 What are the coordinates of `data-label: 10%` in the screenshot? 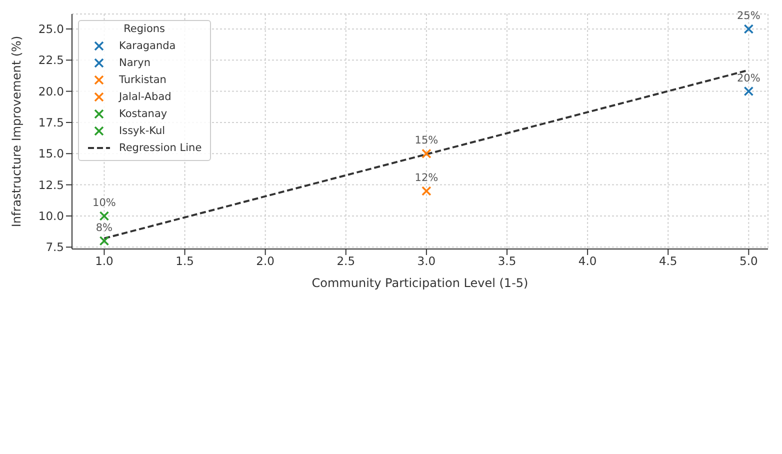 It's located at (104, 202).